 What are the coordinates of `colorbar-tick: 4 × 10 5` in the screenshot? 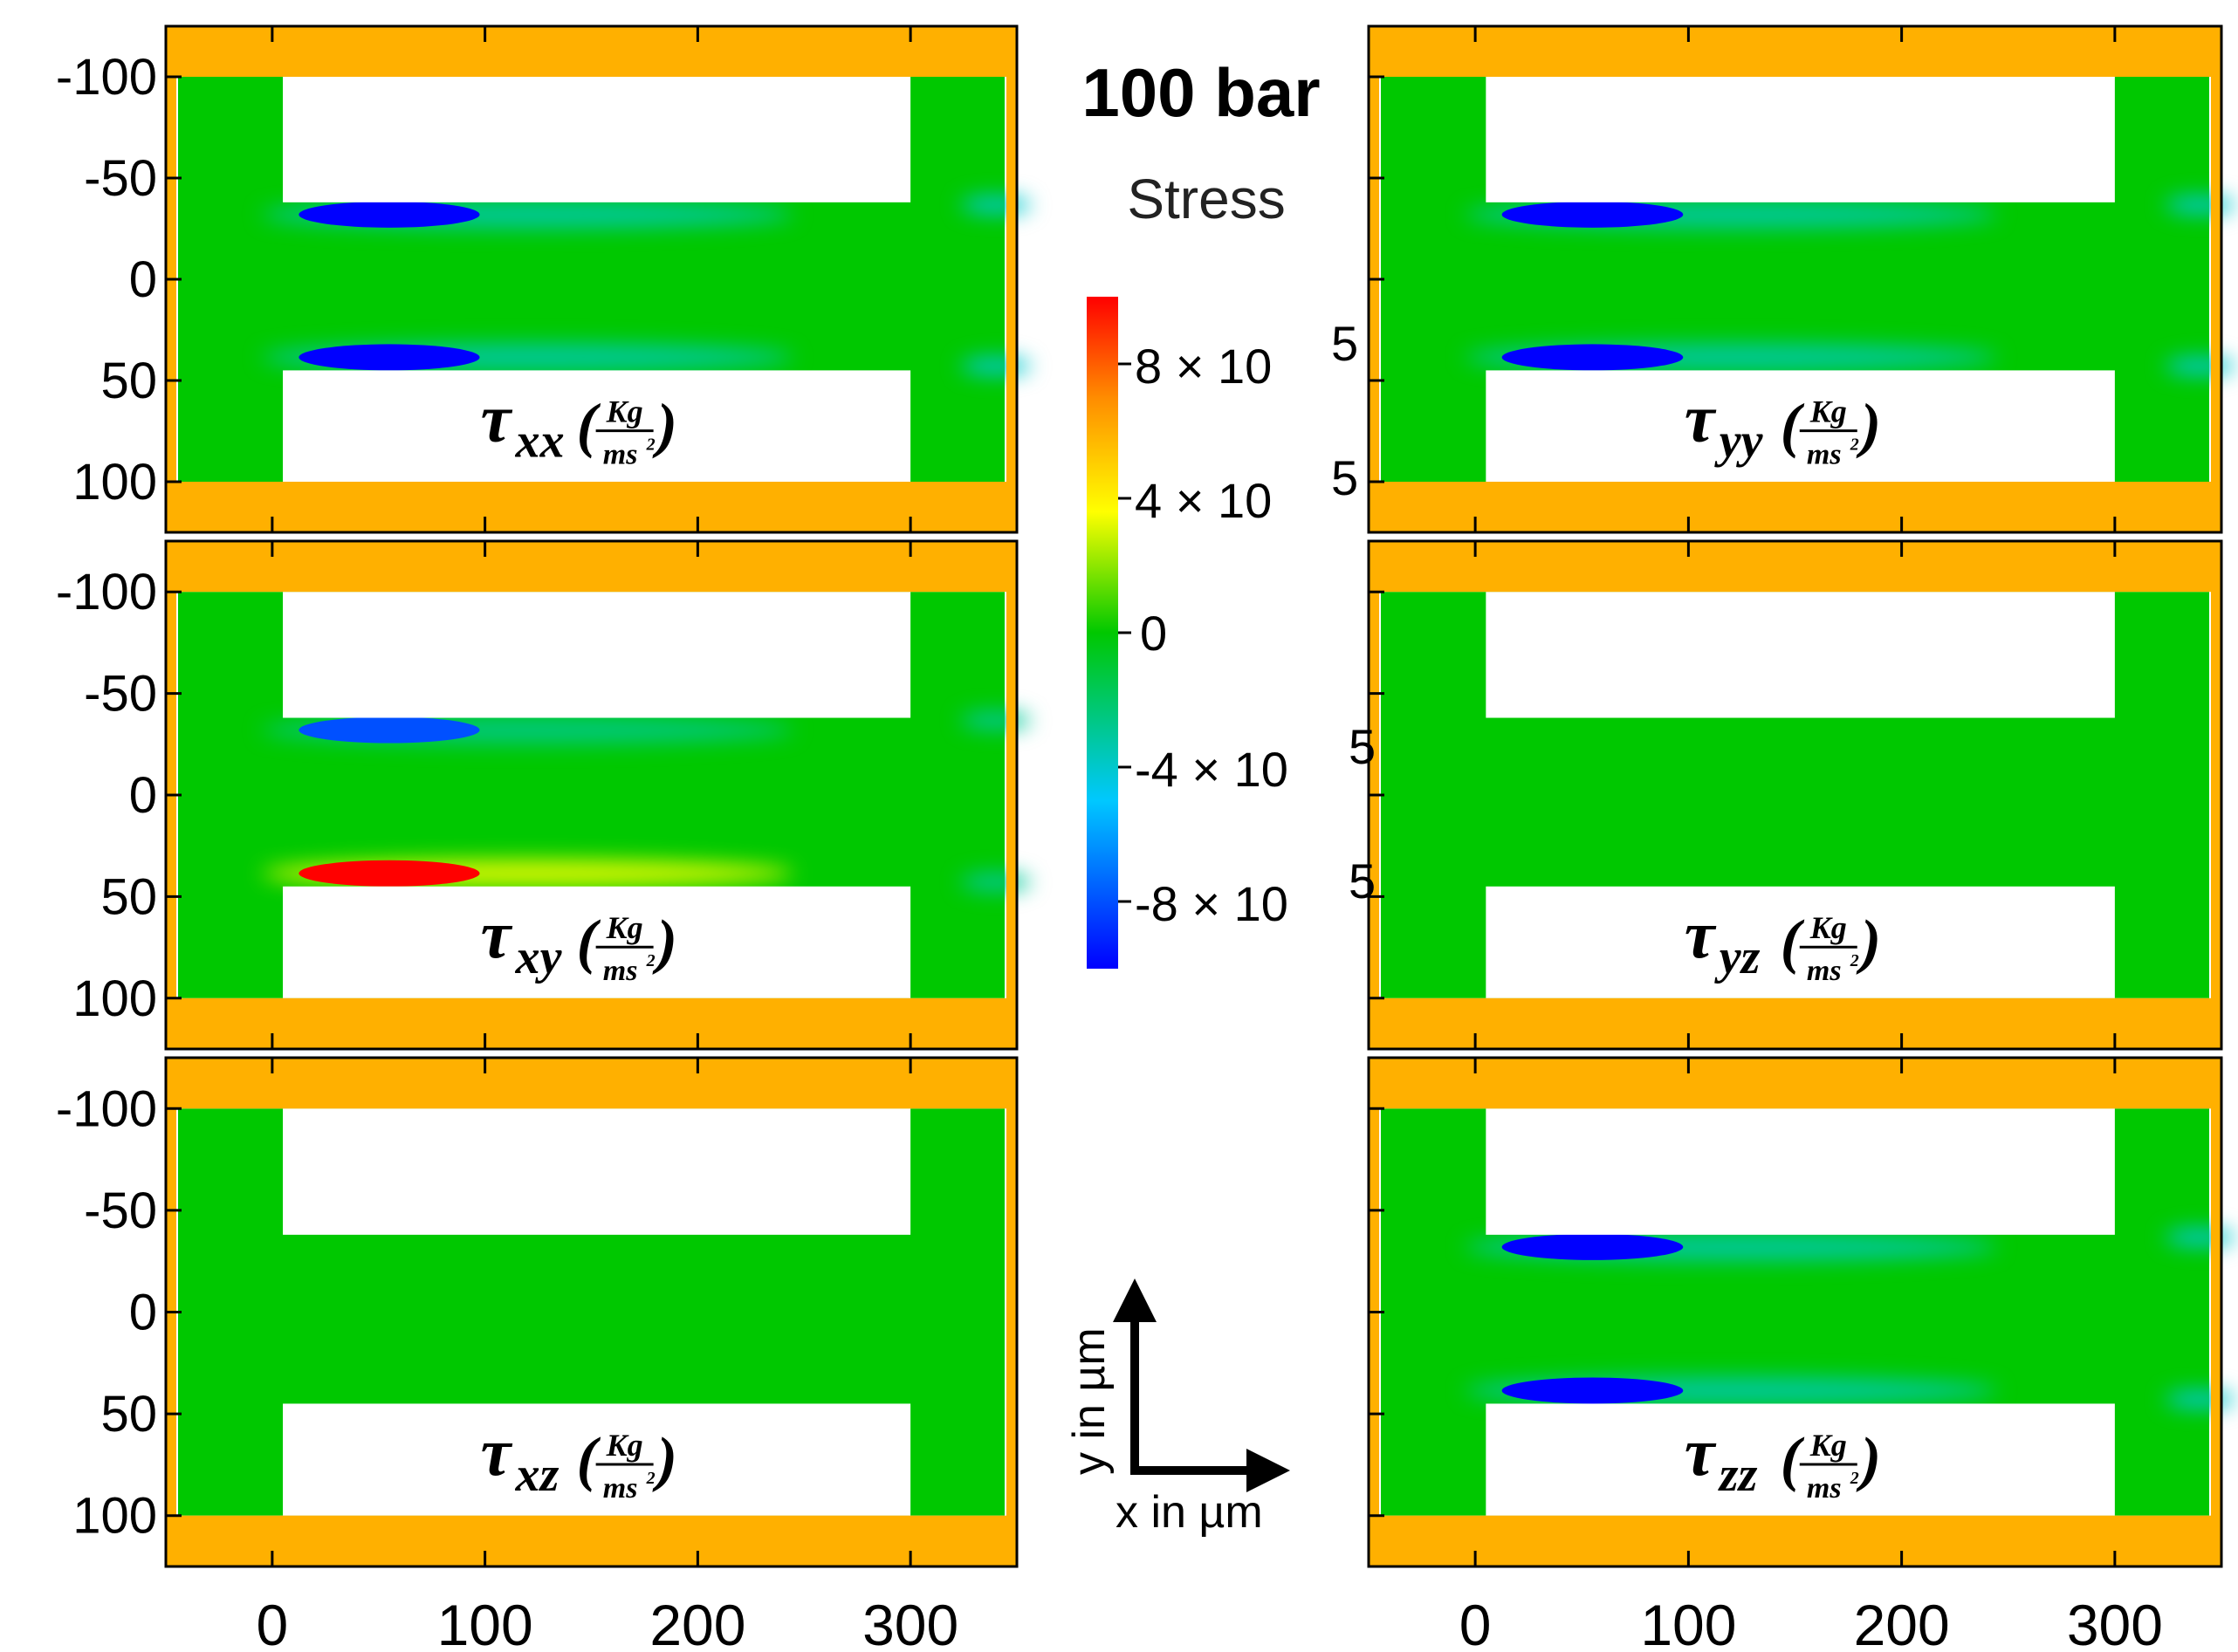 It's located at (1238, 489).